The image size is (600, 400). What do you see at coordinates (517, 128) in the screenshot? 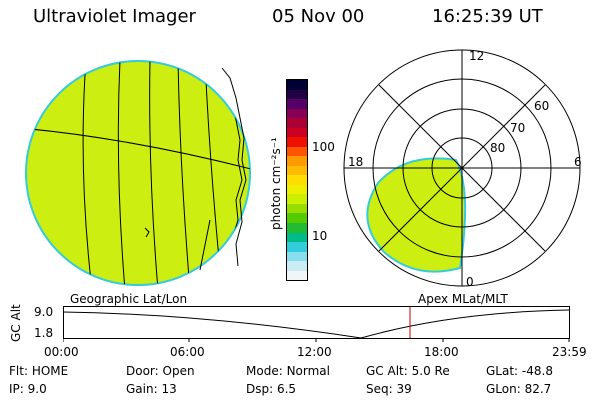
I see `mlat-label-70: 70` at bounding box center [517, 128].